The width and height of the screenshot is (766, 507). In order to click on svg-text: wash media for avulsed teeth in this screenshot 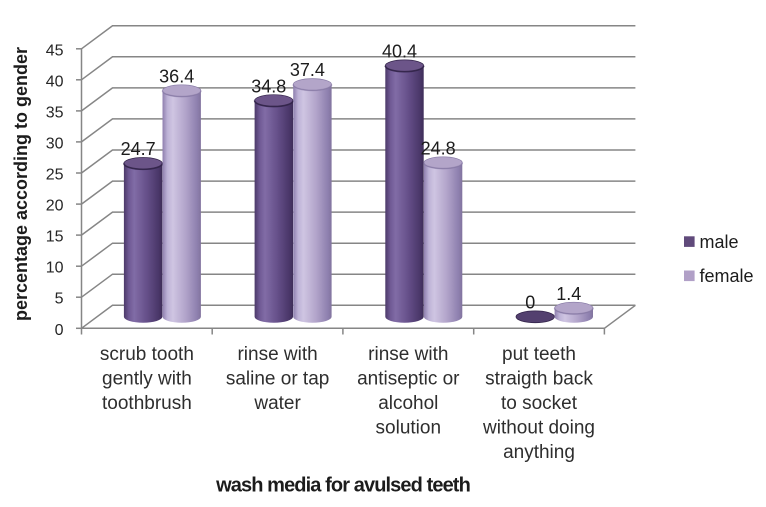, I will do `click(342, 486)`.